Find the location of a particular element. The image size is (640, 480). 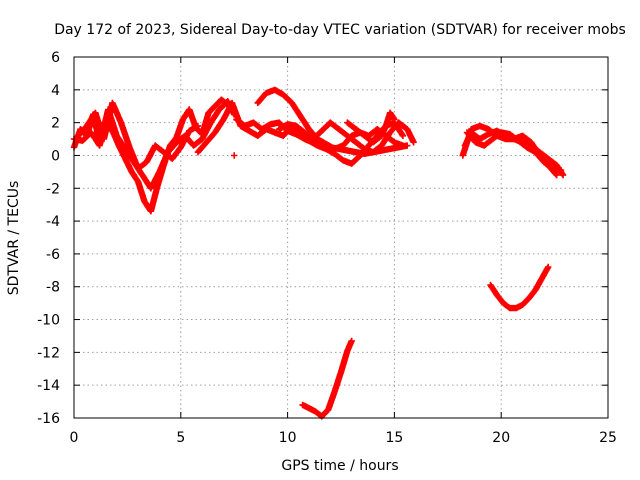

y-tick-label: -4 is located at coordinates (53, 222).